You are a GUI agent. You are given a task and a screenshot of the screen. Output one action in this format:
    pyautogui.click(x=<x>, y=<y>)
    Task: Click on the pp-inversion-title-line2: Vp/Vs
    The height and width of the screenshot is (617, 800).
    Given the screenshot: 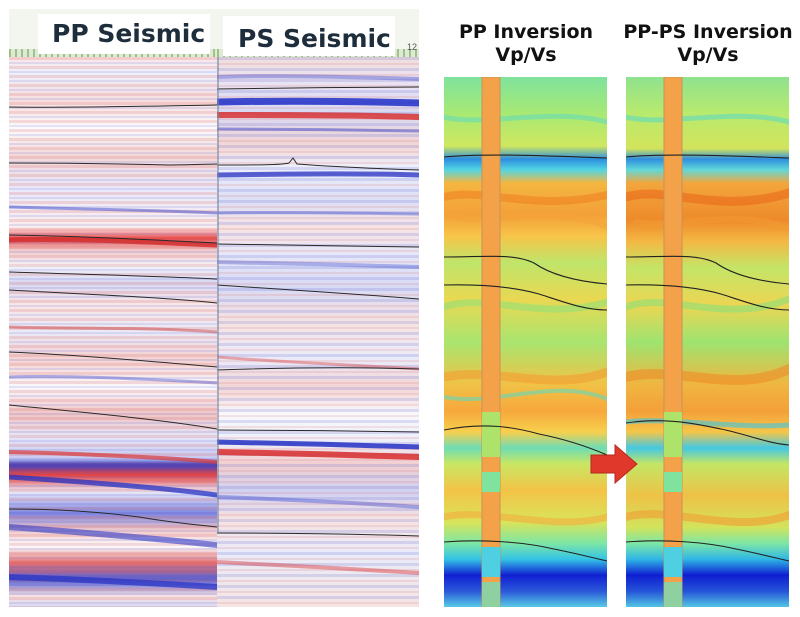 What is the action you would take?
    pyautogui.click(x=526, y=55)
    